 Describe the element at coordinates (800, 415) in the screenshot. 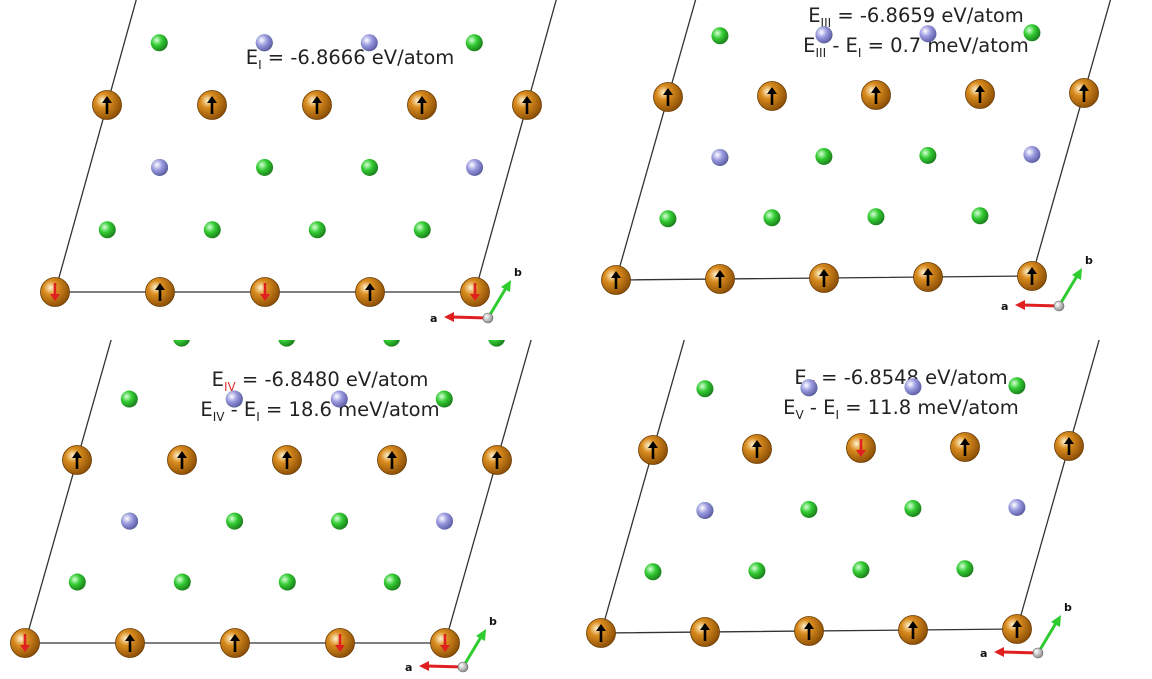

I see `energy-subscript: V` at that location.